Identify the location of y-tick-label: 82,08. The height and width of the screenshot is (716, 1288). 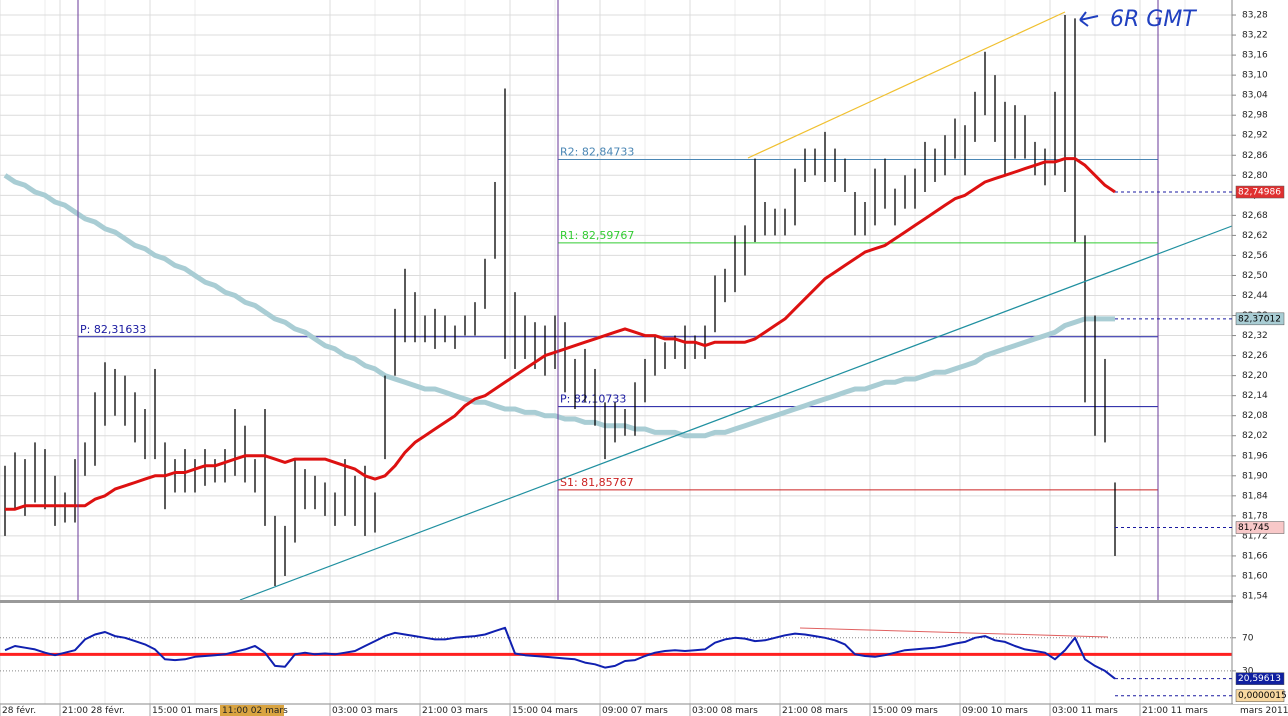
(1255, 416).